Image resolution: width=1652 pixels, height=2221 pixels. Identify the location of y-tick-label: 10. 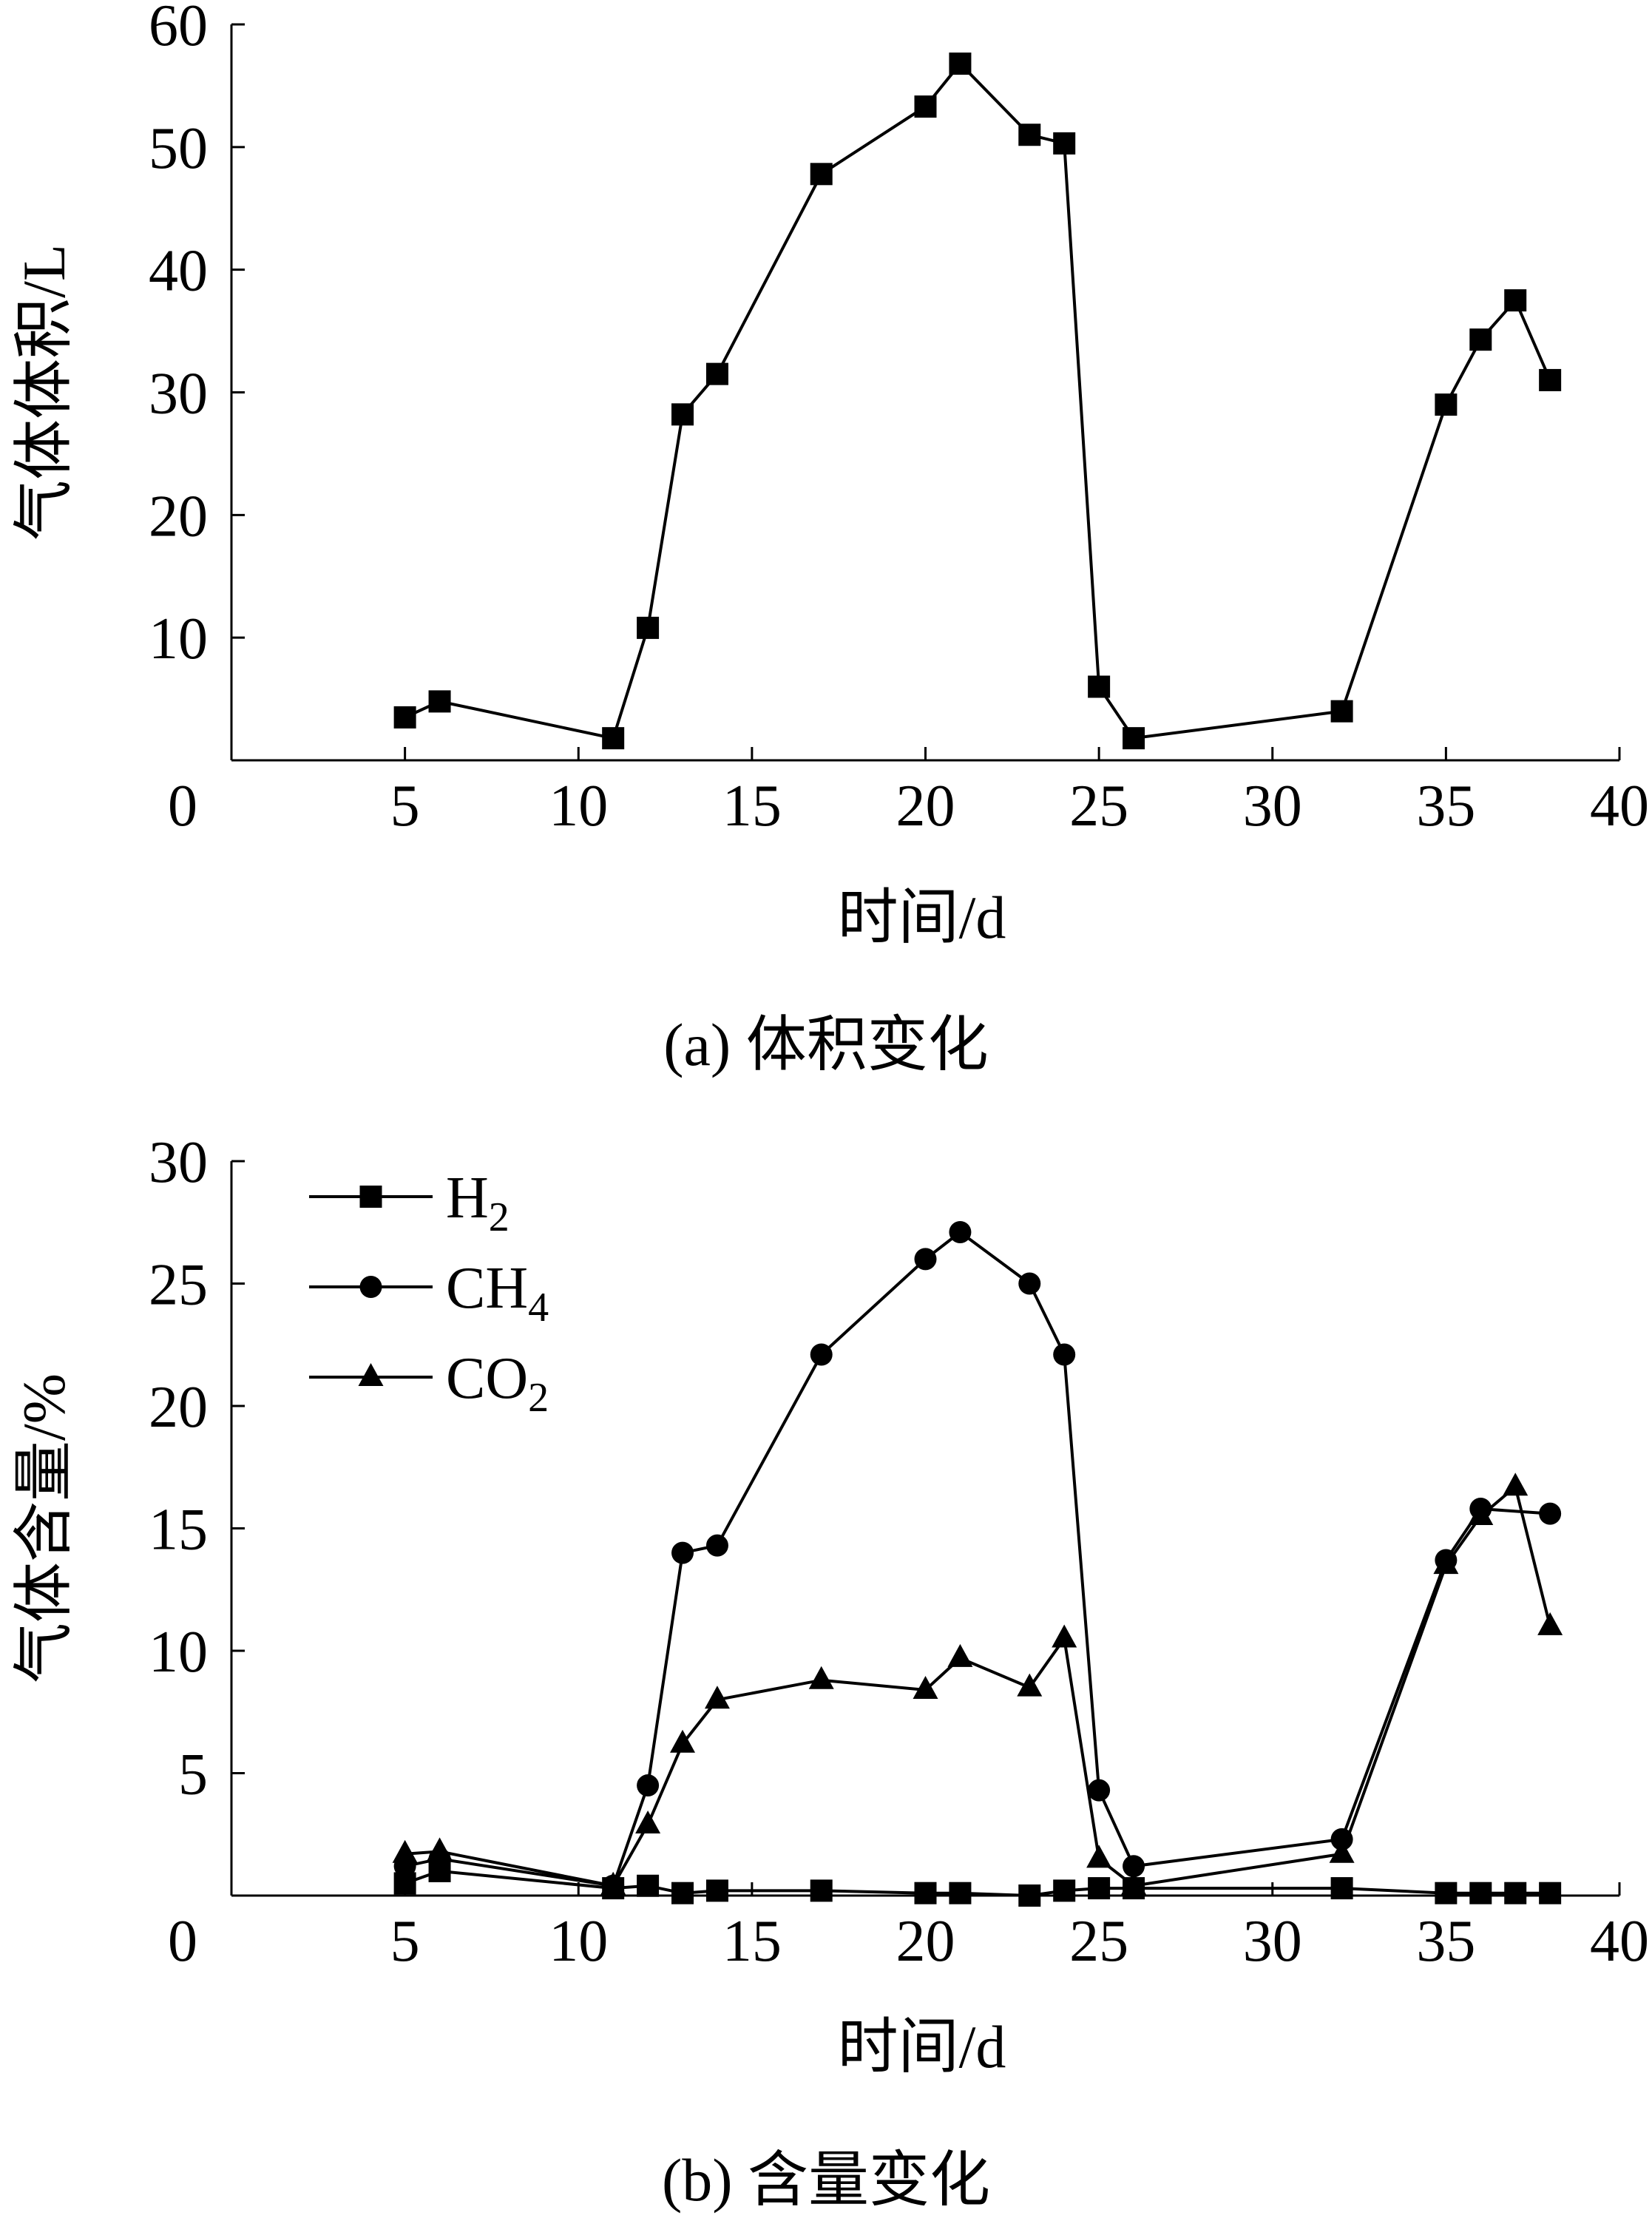
(178, 1652).